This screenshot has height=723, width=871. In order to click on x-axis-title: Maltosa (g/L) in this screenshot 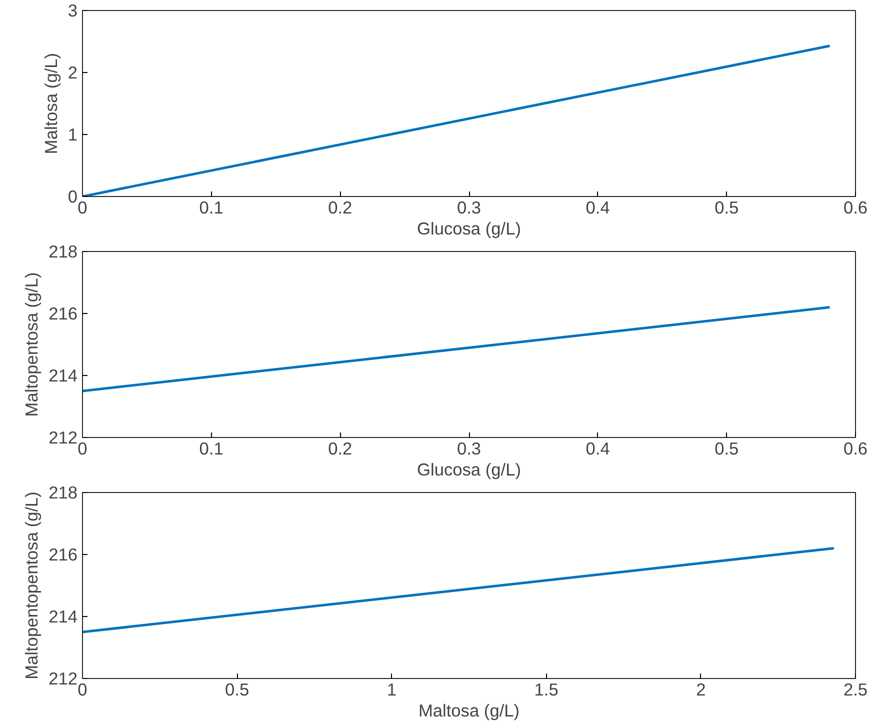, I will do `click(469, 710)`.